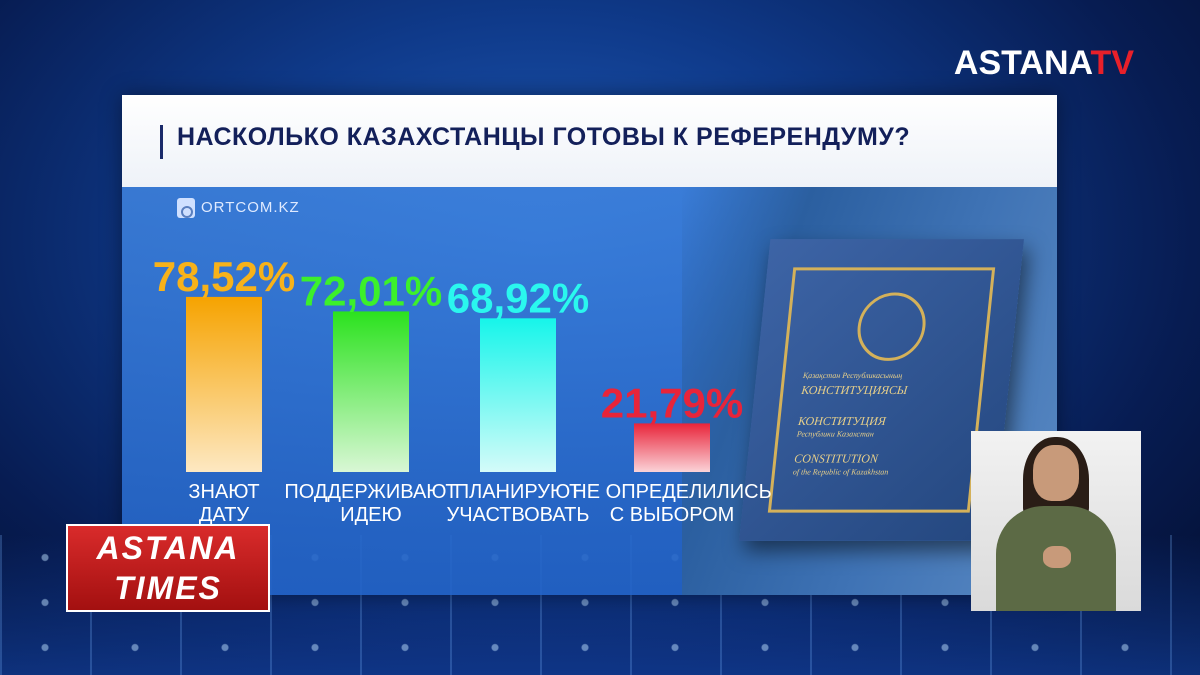  I want to click on category-label-3-1: С ВЫБОРОМ, so click(672, 515).